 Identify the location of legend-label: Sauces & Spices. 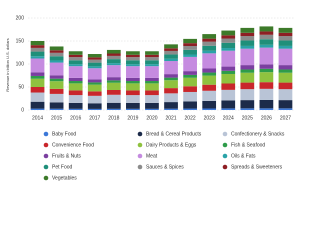
(165, 167).